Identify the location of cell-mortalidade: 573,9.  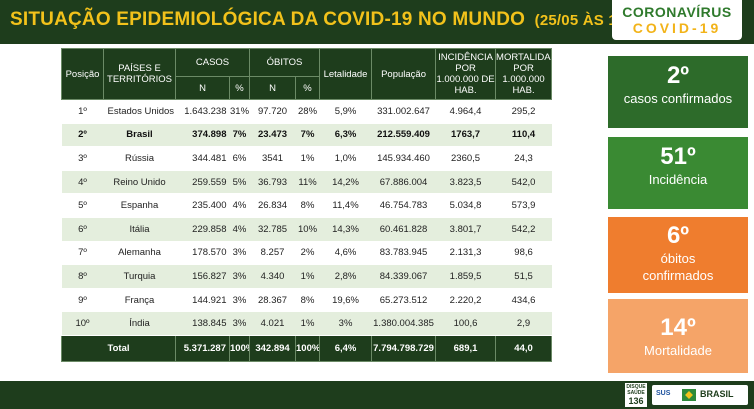
(523, 205).